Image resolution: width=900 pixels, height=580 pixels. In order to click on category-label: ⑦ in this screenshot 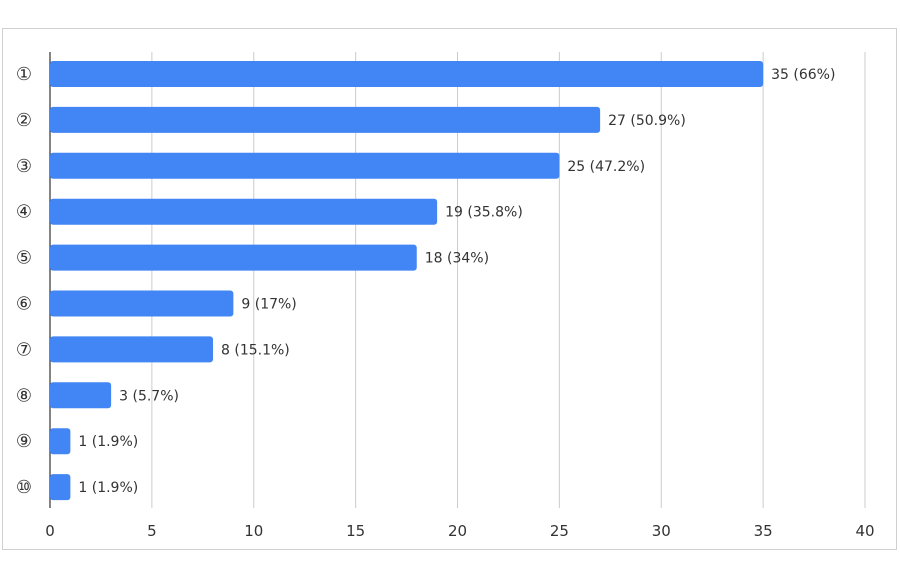, I will do `click(24, 349)`.